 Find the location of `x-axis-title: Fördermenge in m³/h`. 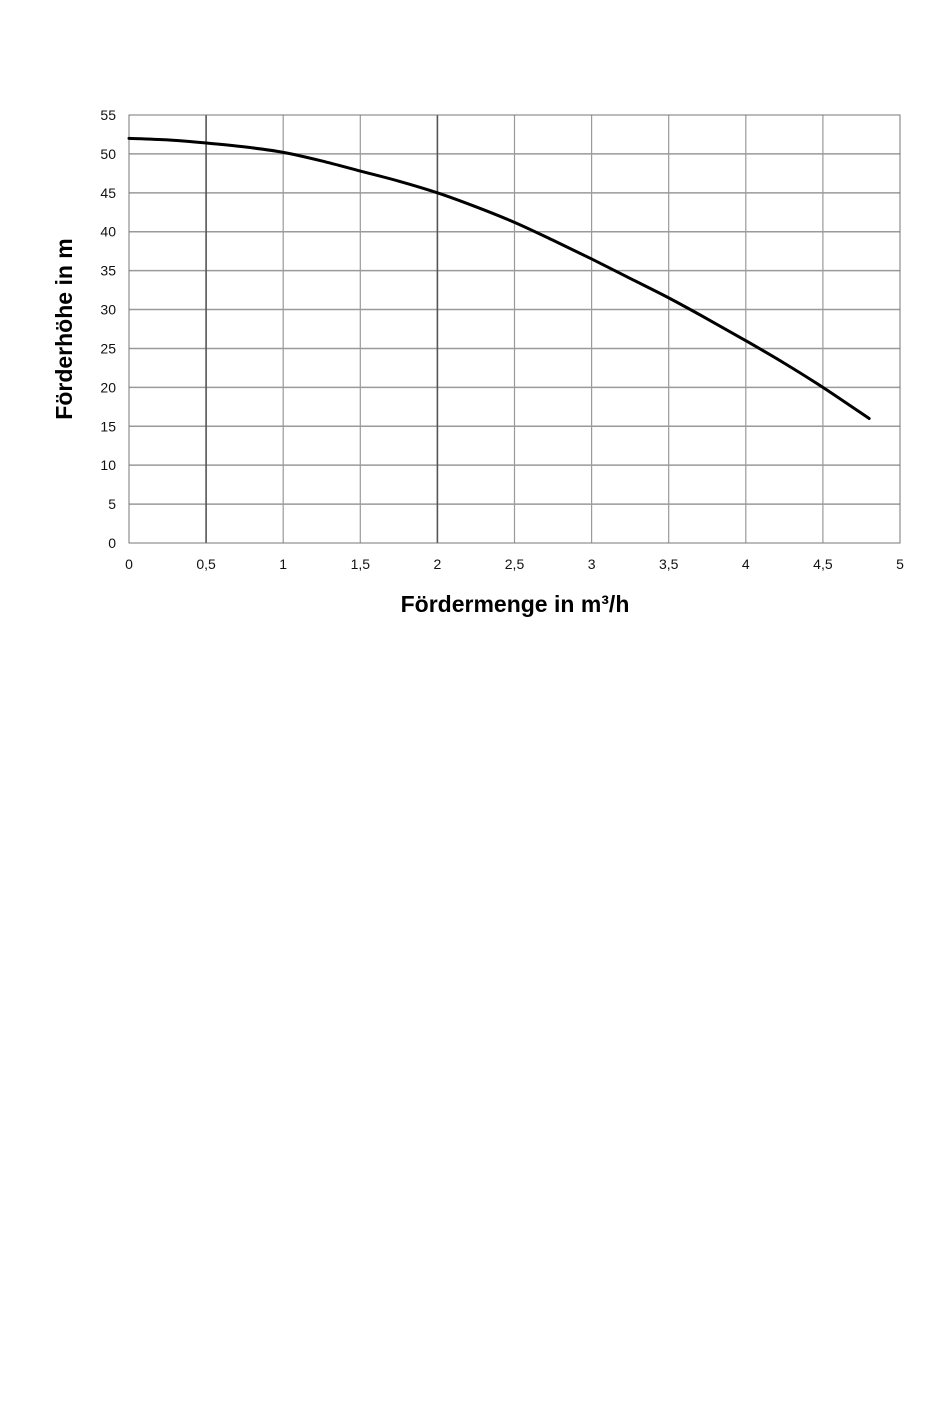

x-axis-title: Fördermenge in m³/h is located at coordinates (515, 604).